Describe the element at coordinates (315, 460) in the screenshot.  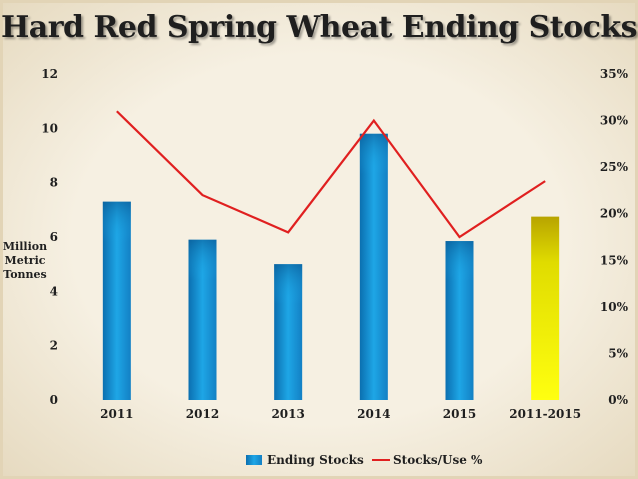
I see `legend-label-ending-stocks: Ending Stocks` at that location.